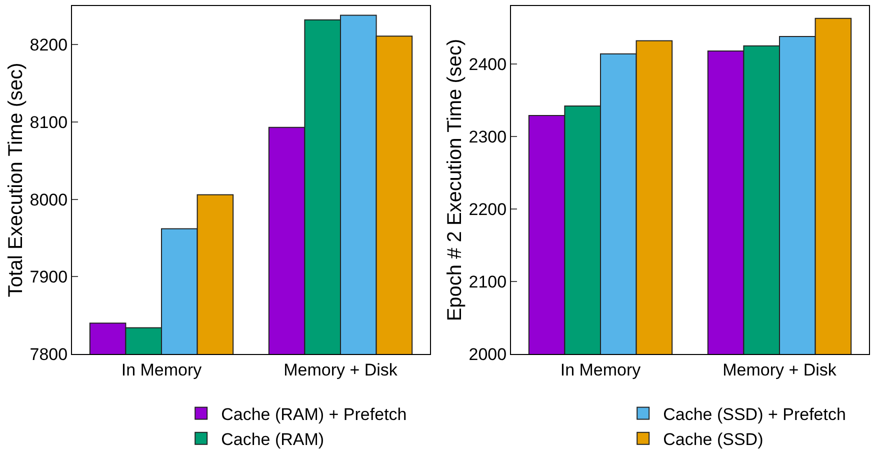 The width and height of the screenshot is (877, 463). What do you see at coordinates (272, 440) in the screenshot?
I see `legend-label: Cache (RAM)` at bounding box center [272, 440].